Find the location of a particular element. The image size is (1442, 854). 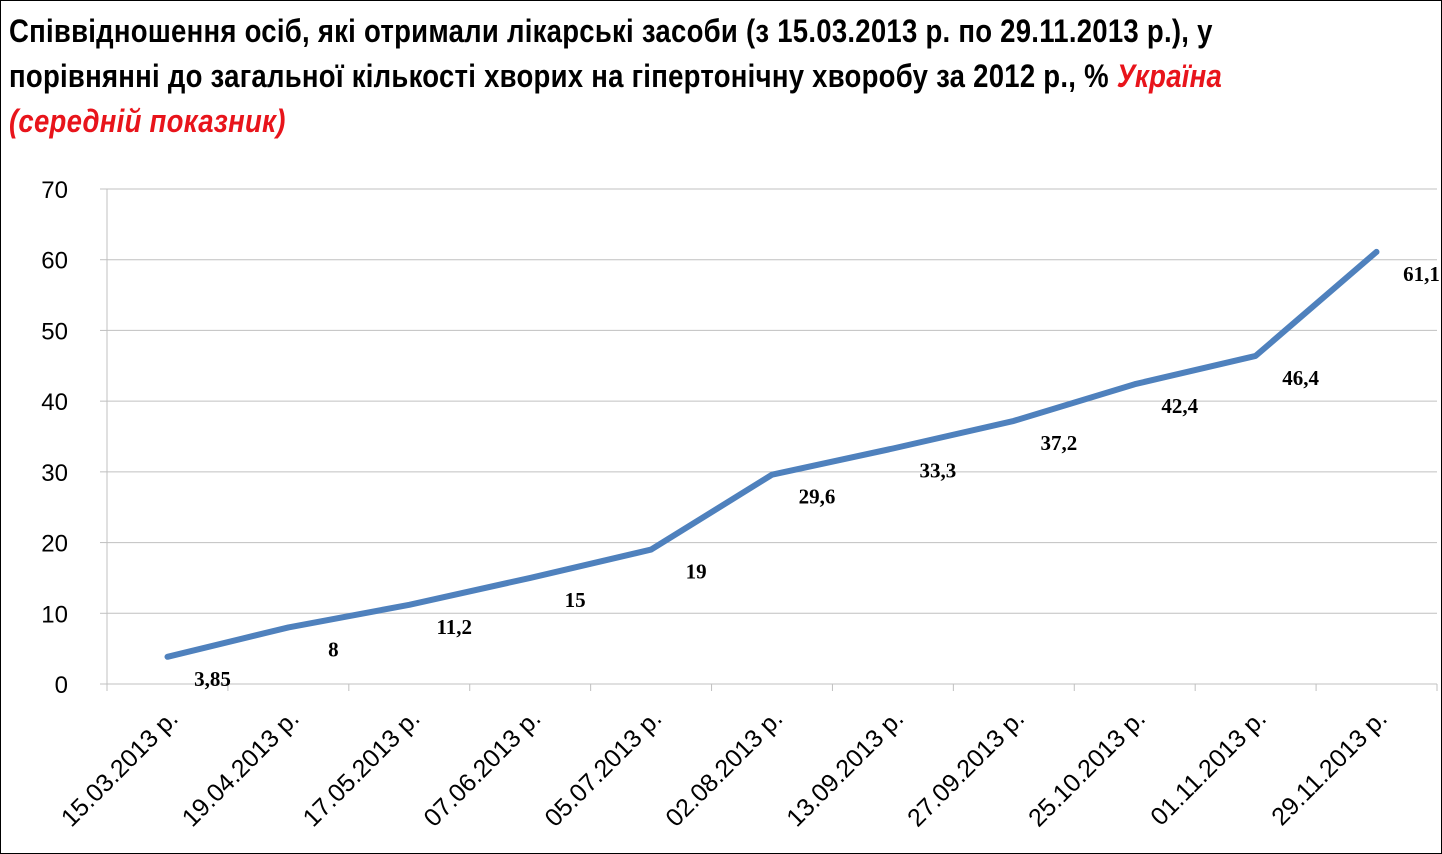

data-label: 61,1 is located at coordinates (1421, 274).